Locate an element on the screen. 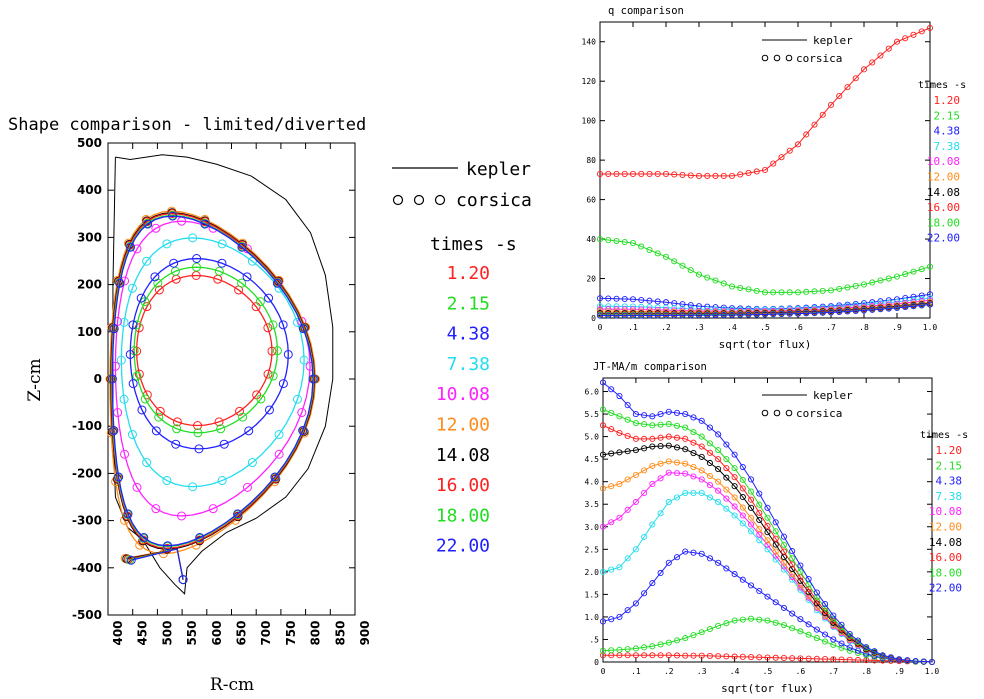  surface-line-22.00 is located at coordinates (212, 381).